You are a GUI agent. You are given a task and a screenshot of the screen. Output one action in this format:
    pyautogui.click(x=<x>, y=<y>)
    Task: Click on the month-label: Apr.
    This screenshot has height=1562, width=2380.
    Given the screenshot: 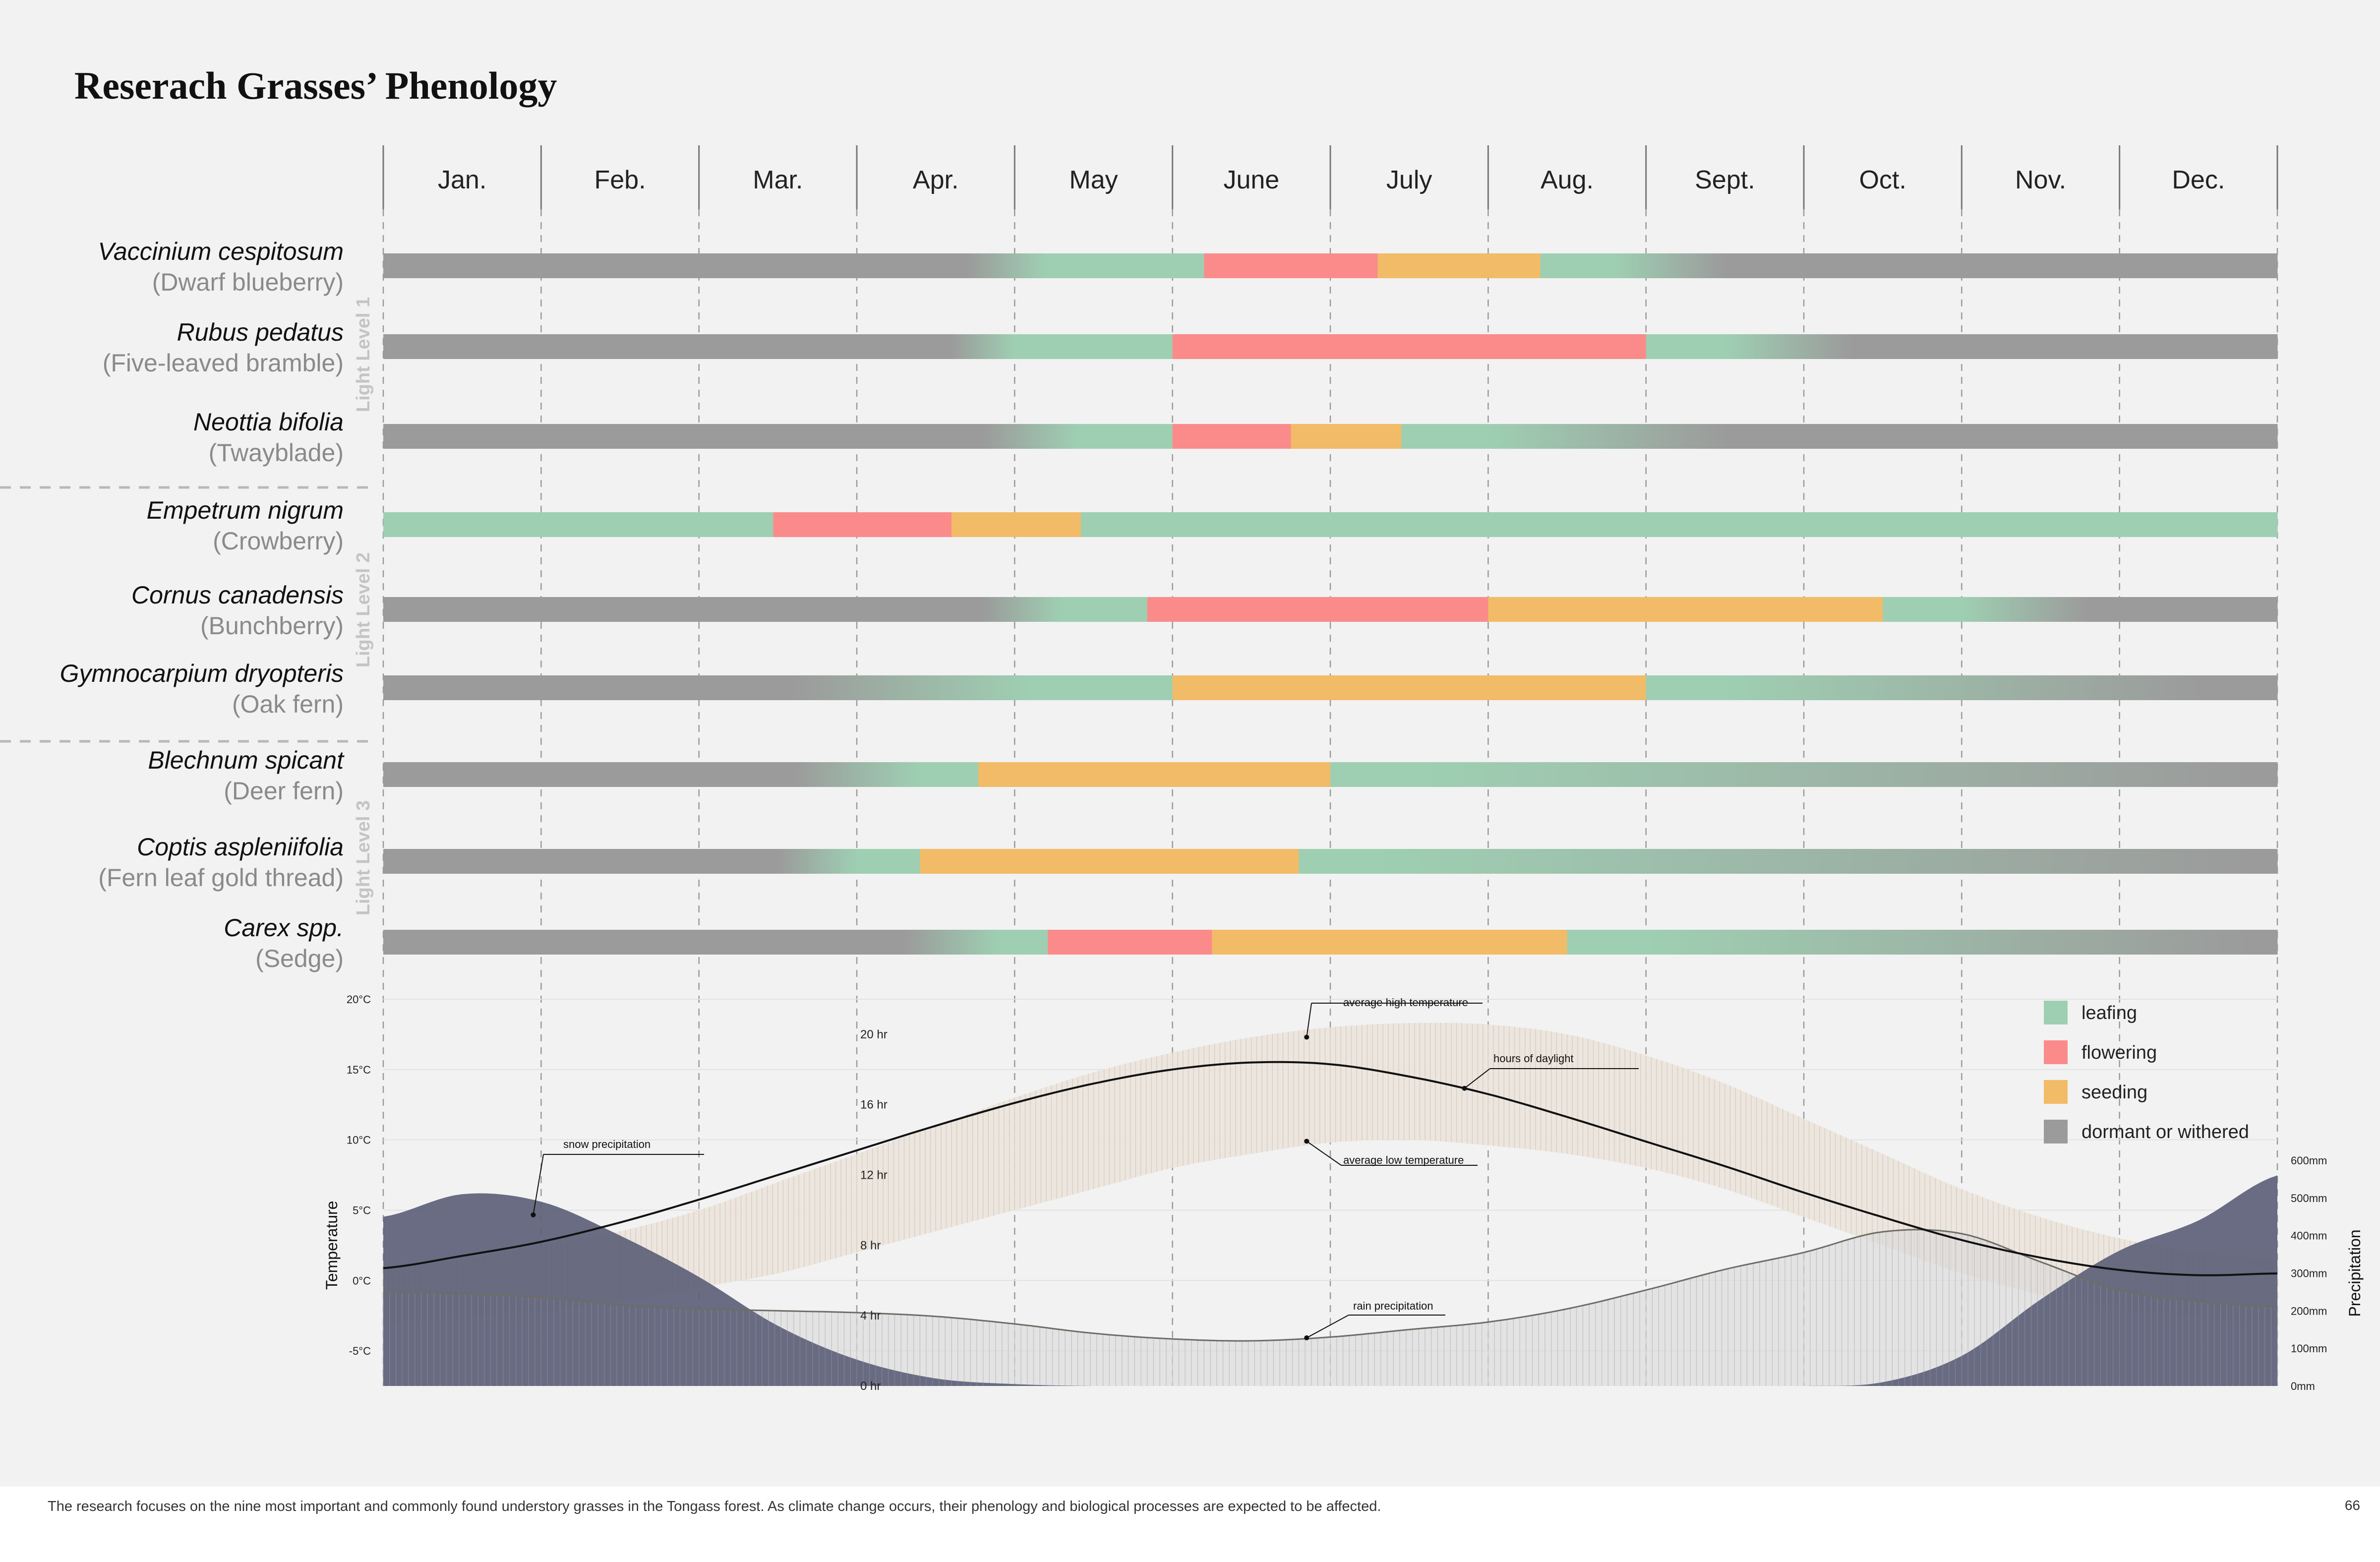 What is the action you would take?
    pyautogui.click(x=936, y=180)
    